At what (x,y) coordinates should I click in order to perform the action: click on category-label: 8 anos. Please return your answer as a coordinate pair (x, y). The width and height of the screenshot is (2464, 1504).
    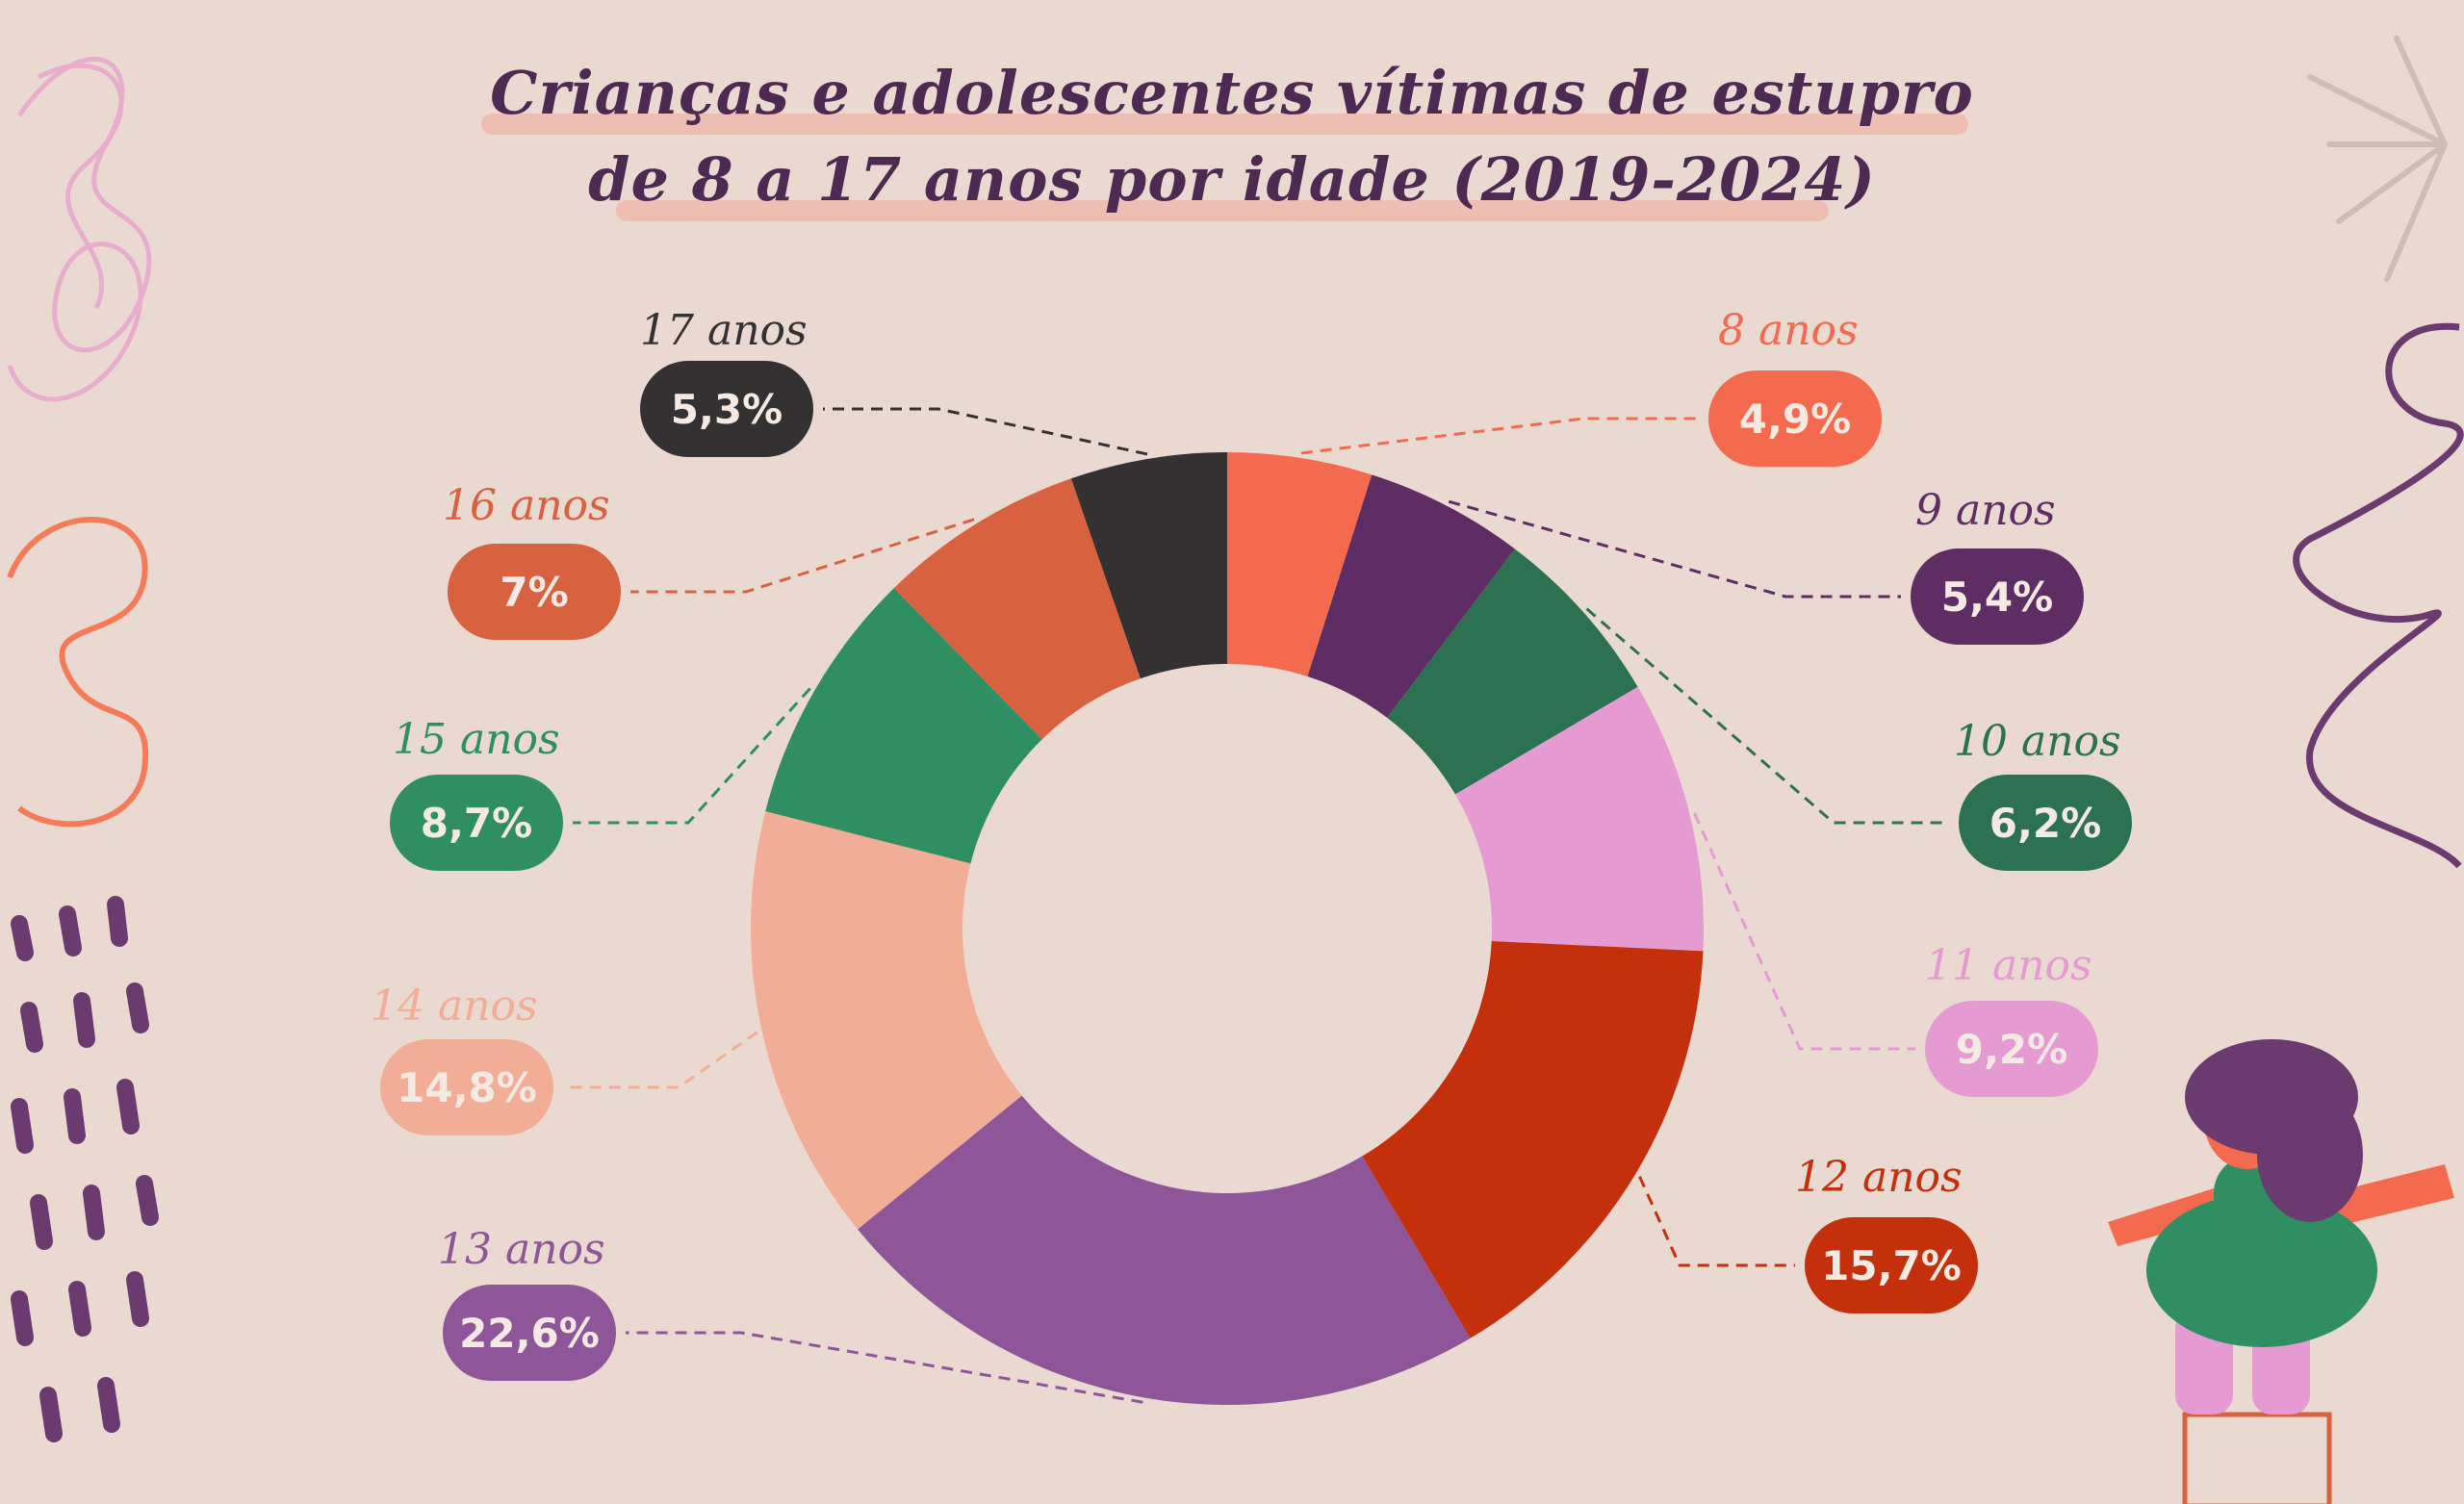
    Looking at the image, I should click on (1788, 331).